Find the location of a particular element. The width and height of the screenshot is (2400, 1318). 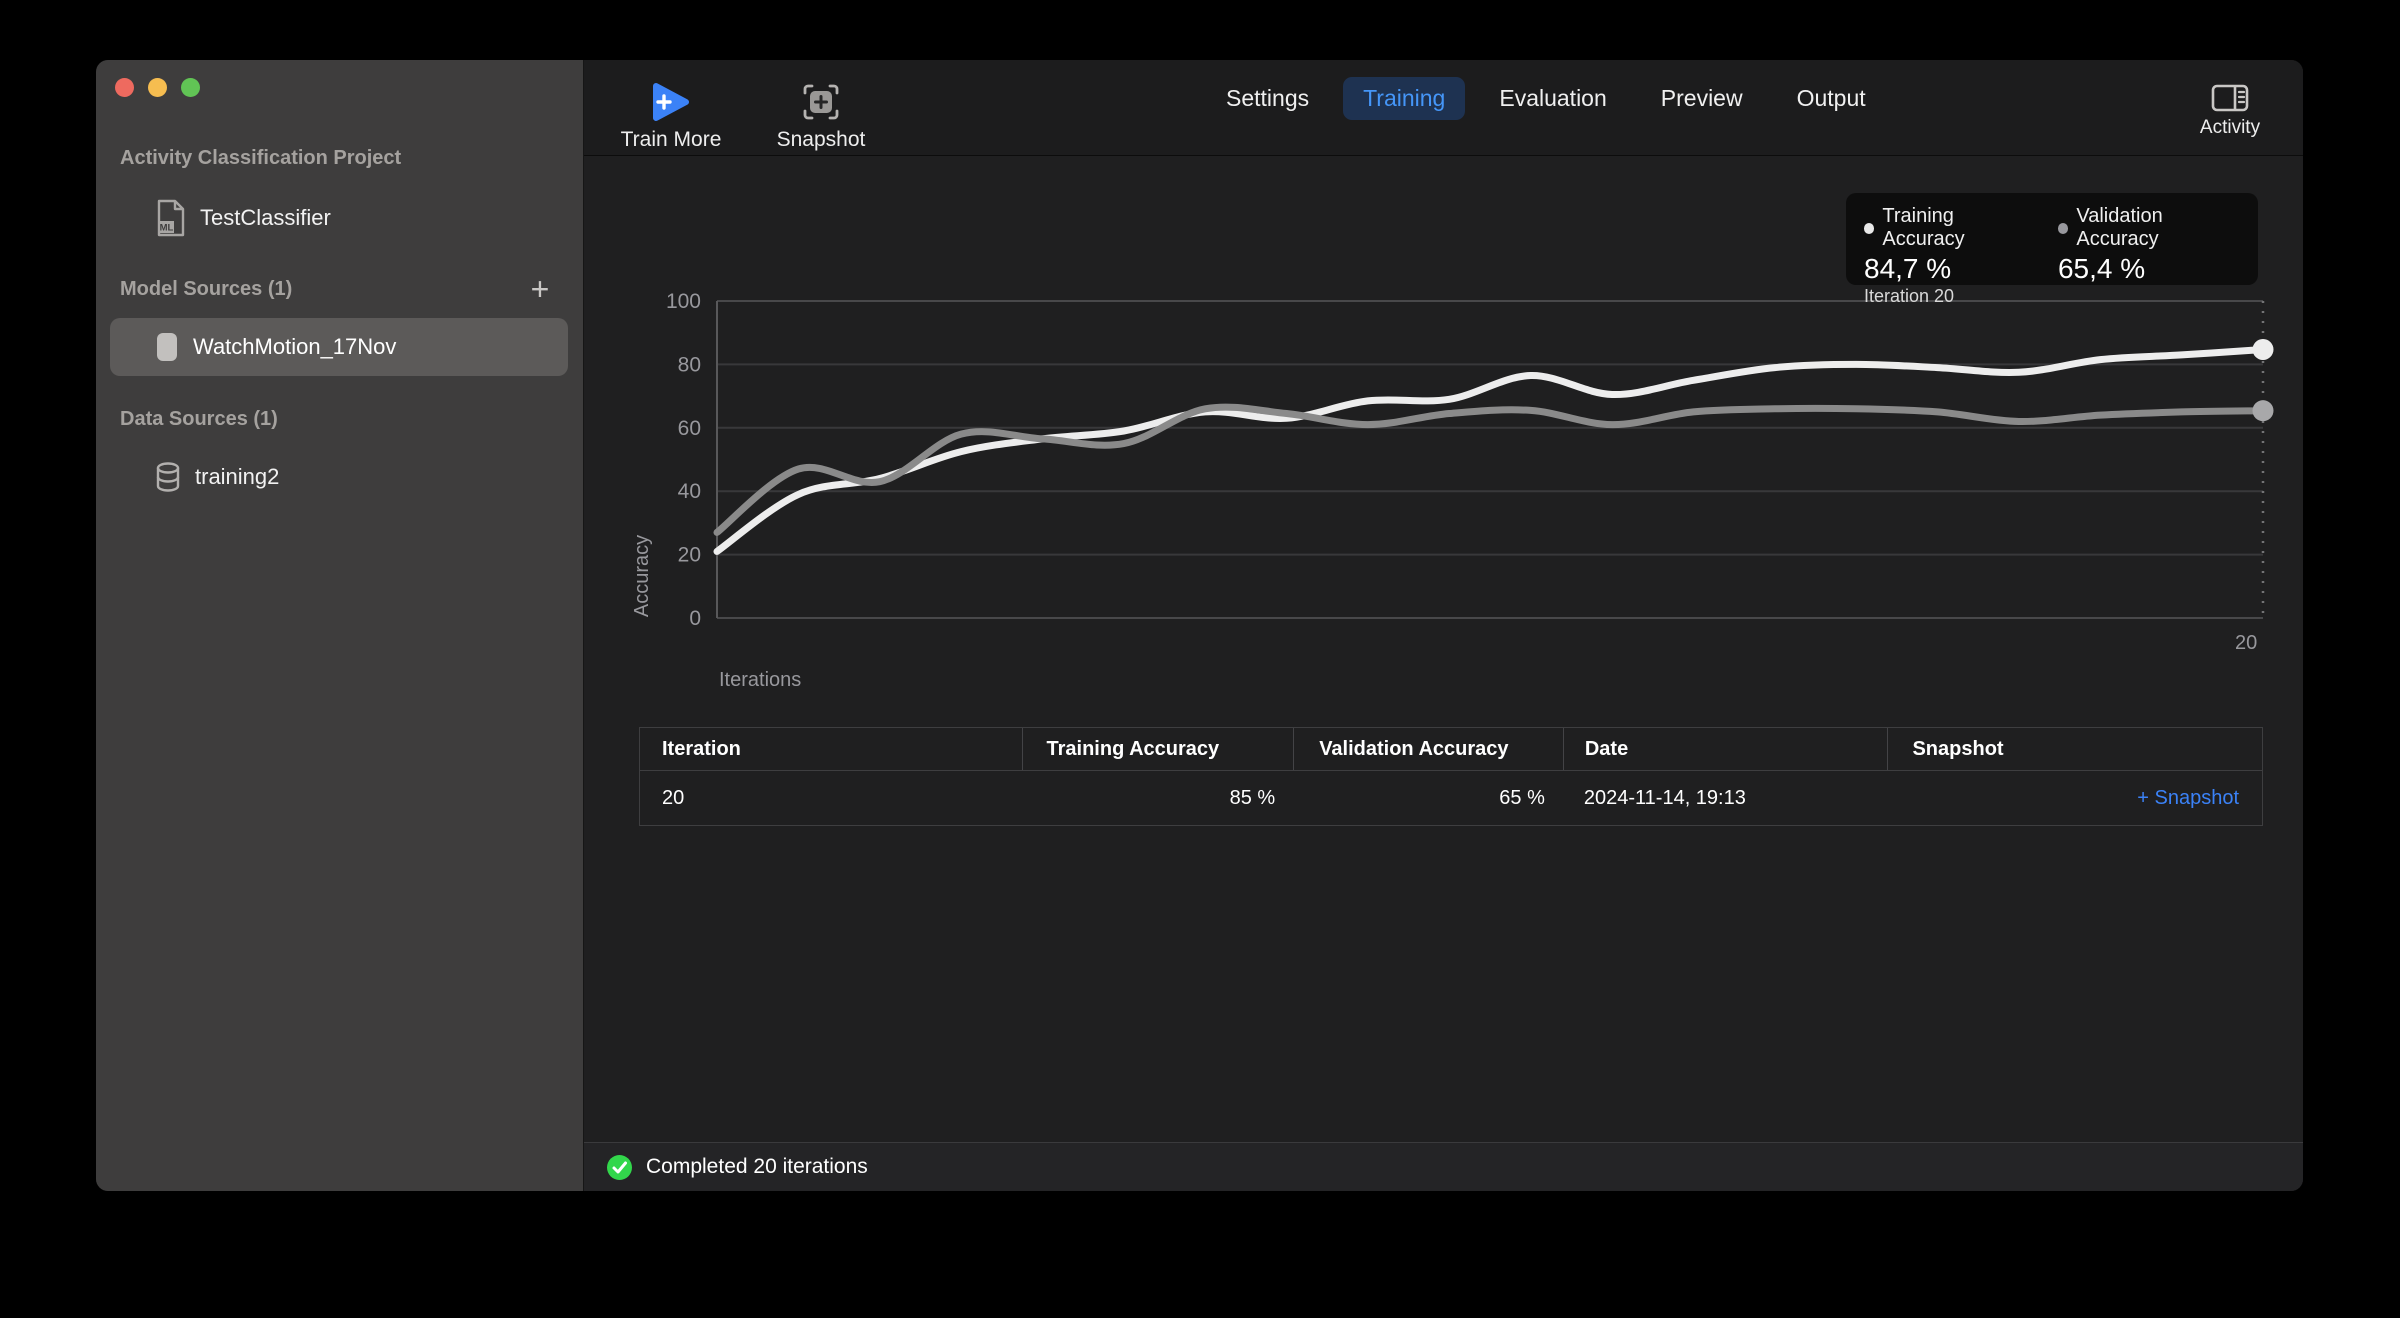

y-tick-label: 80 is located at coordinates (689, 364).